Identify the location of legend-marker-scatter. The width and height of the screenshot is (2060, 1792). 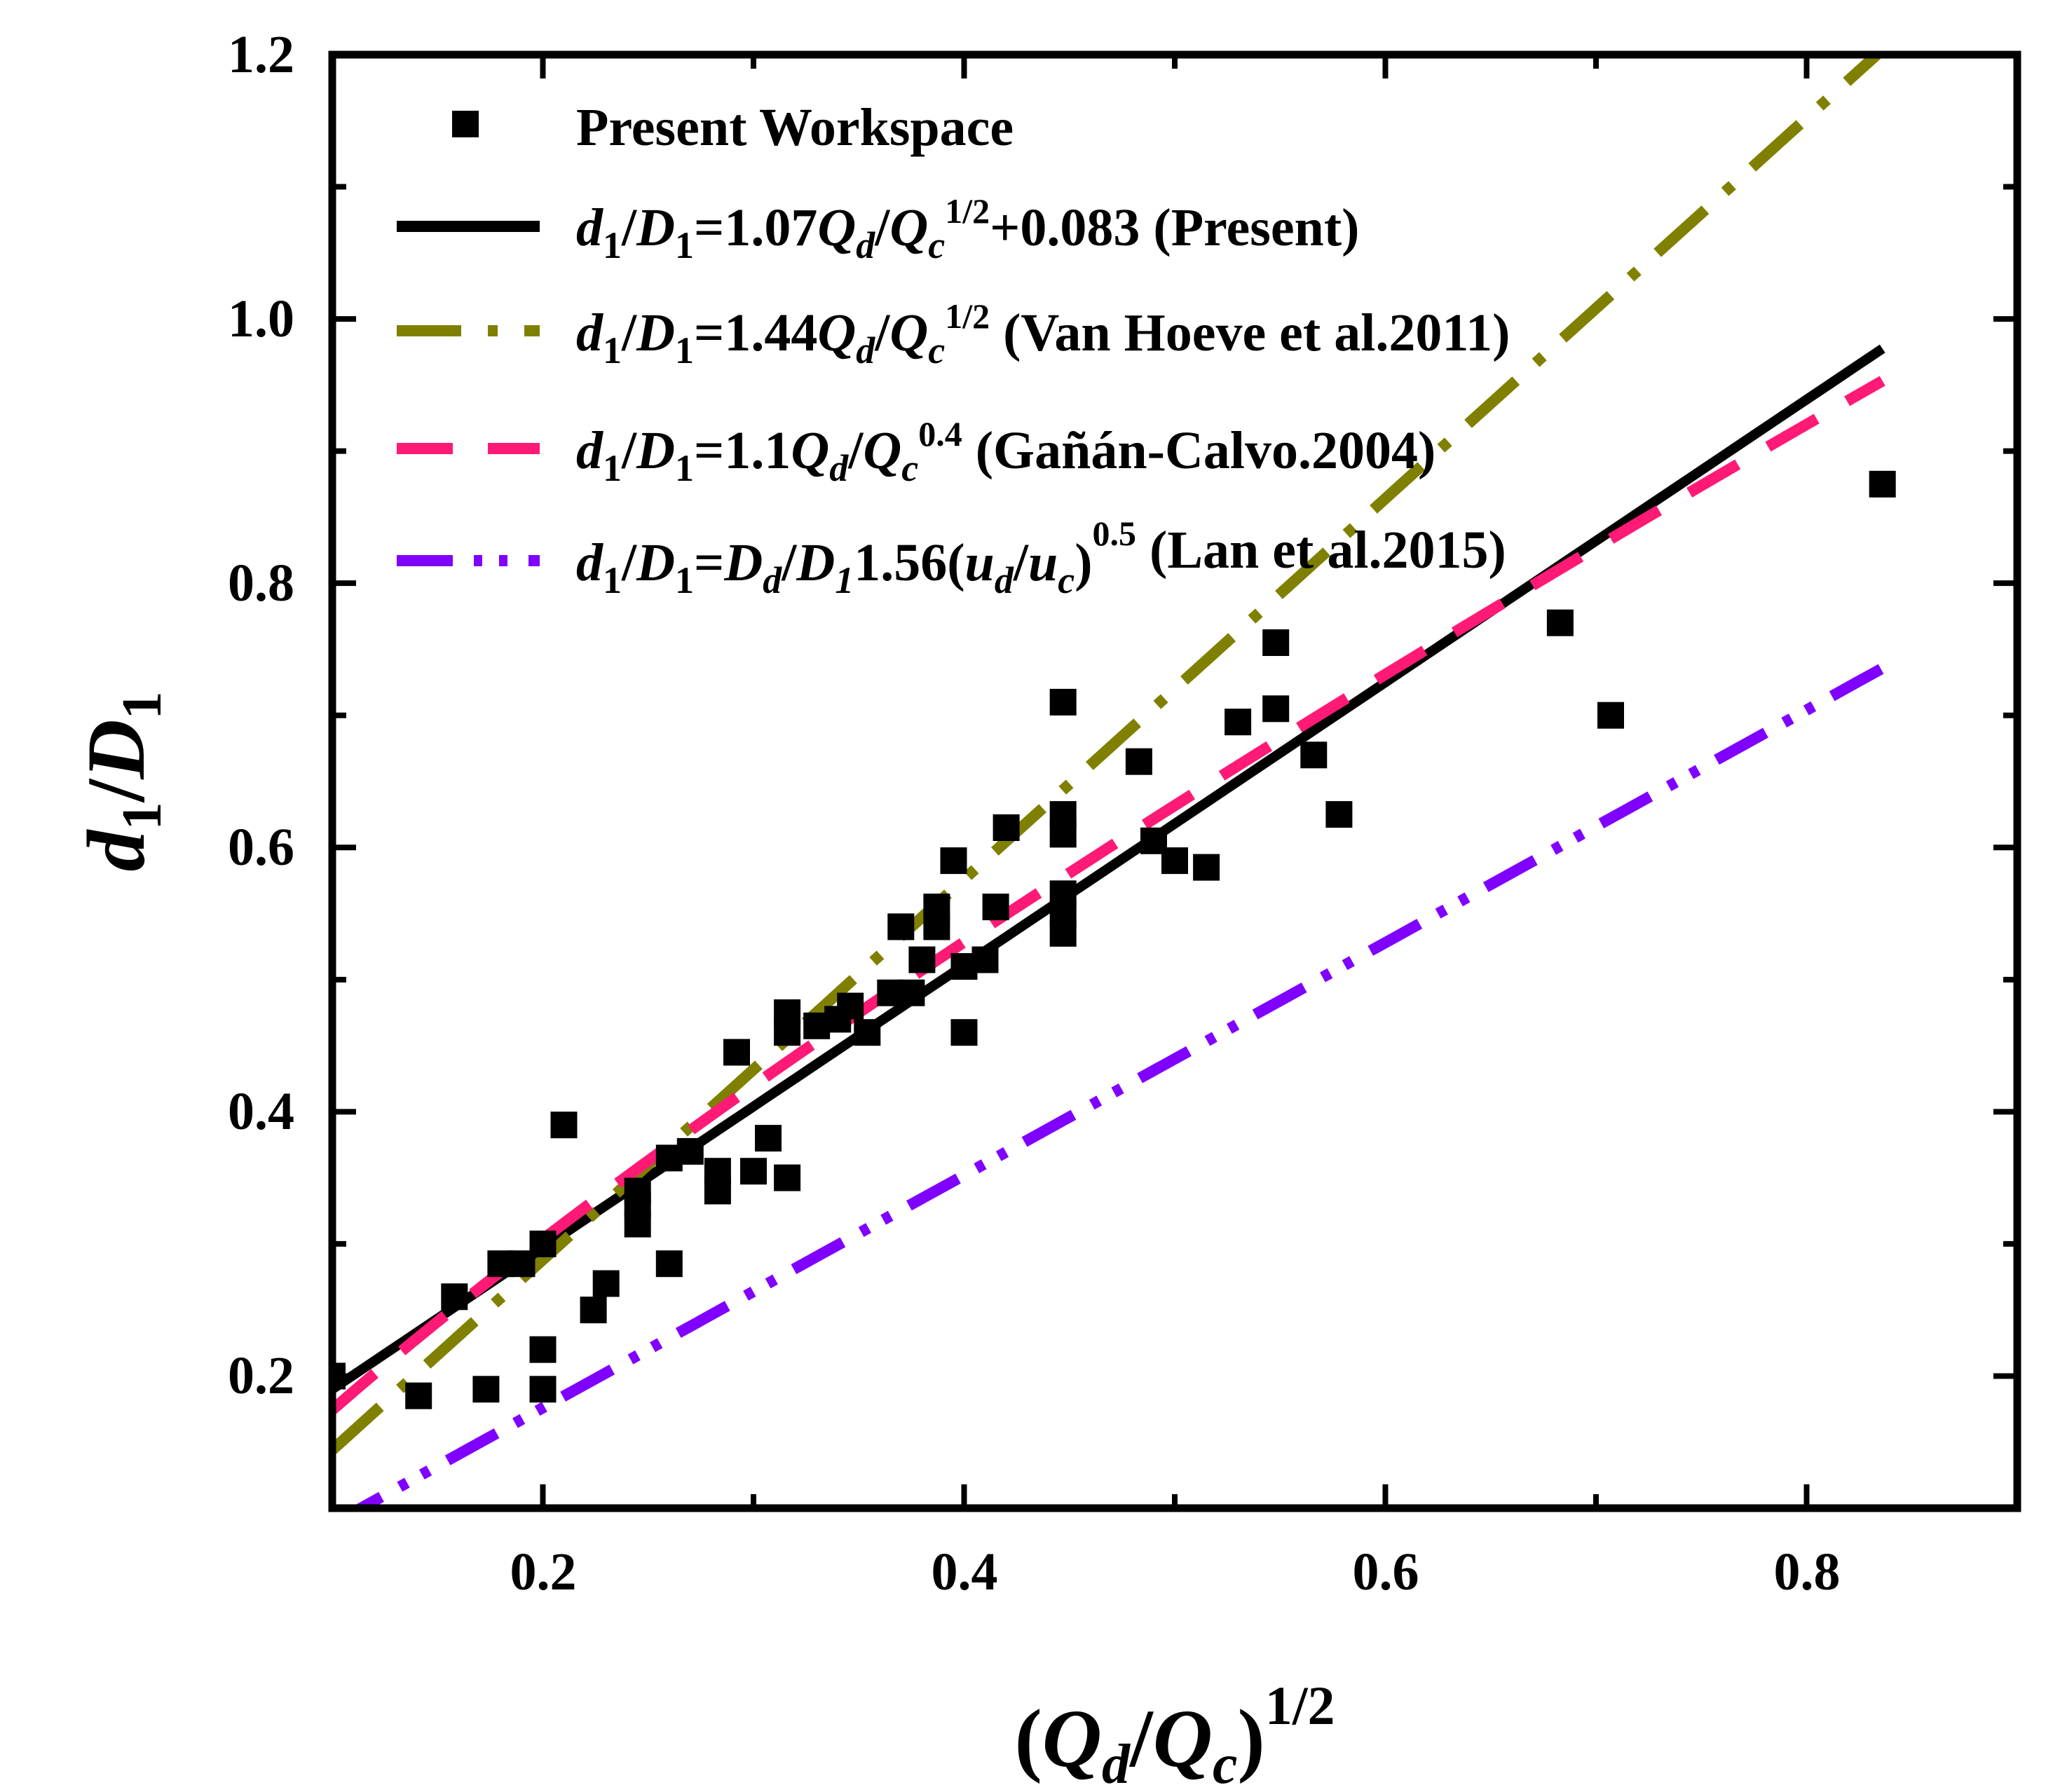
(465, 124).